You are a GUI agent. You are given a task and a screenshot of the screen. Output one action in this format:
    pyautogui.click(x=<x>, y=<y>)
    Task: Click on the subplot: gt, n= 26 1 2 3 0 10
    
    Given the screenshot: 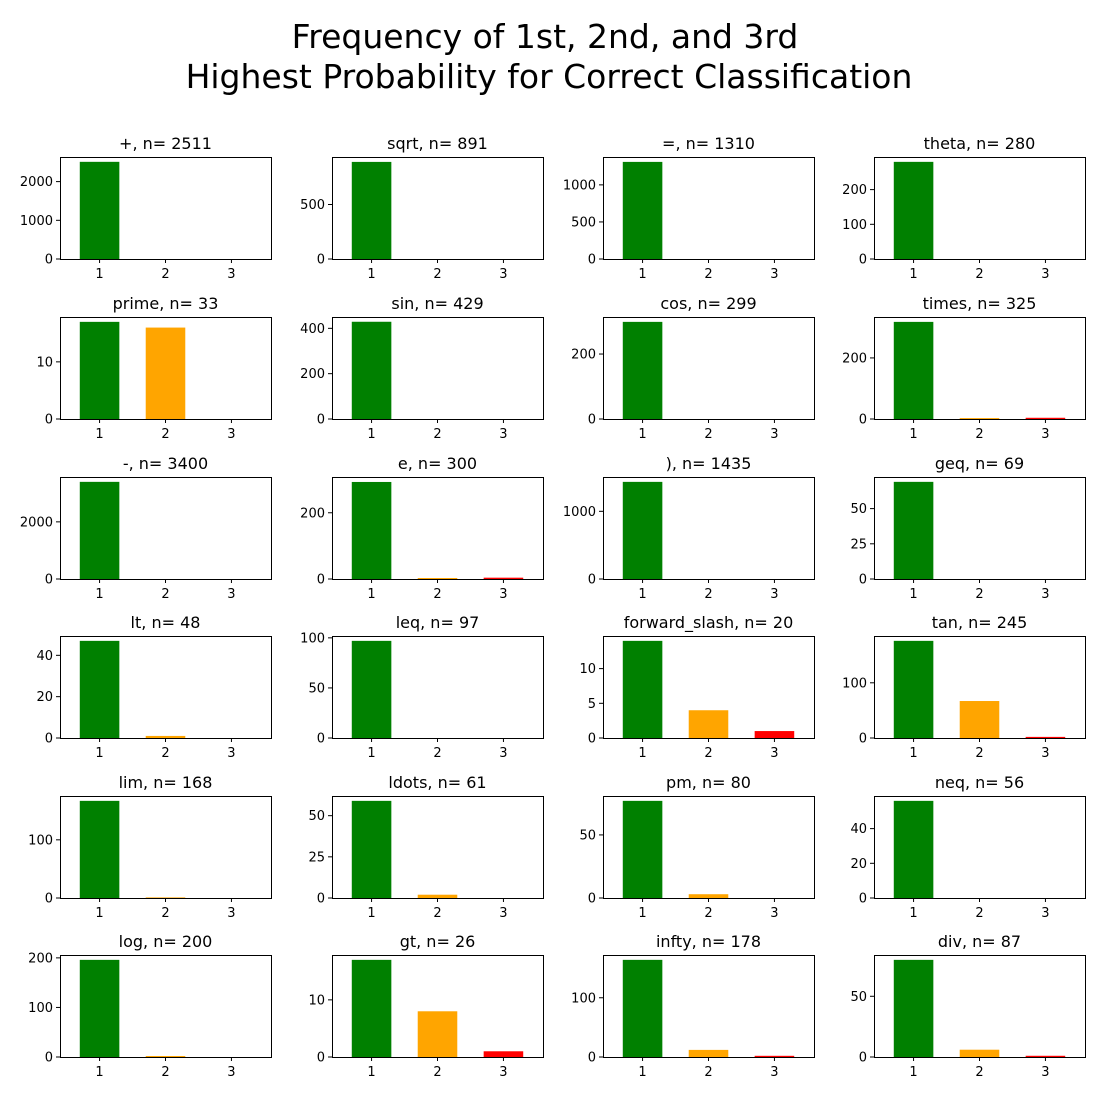 What is the action you would take?
    pyautogui.click(x=426, y=1006)
    